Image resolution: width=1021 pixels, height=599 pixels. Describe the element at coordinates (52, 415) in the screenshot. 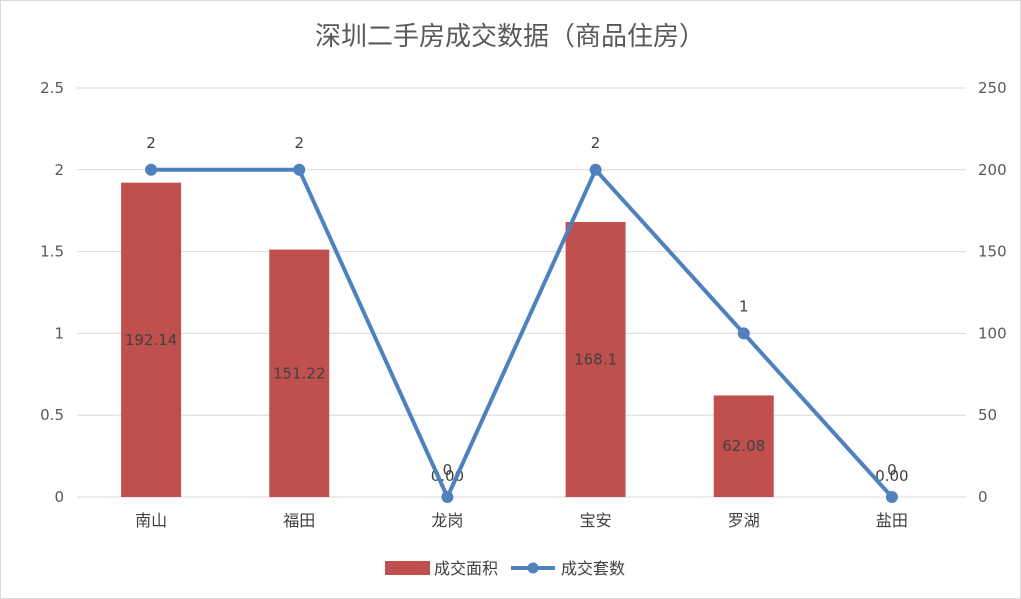

I see `left-tick-label: 0.5` at that location.